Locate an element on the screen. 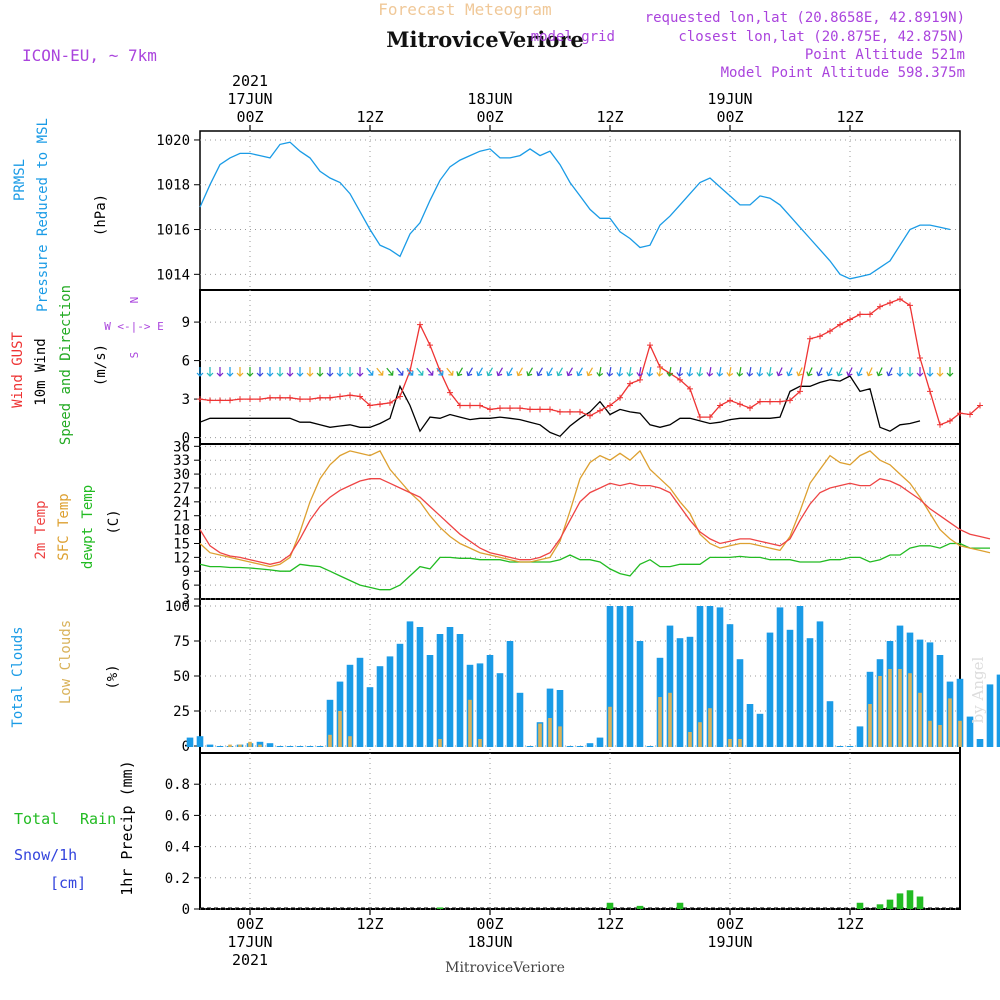 The width and height of the screenshot is (1000, 1000). top-time-label: 17JUN is located at coordinates (249, 99).